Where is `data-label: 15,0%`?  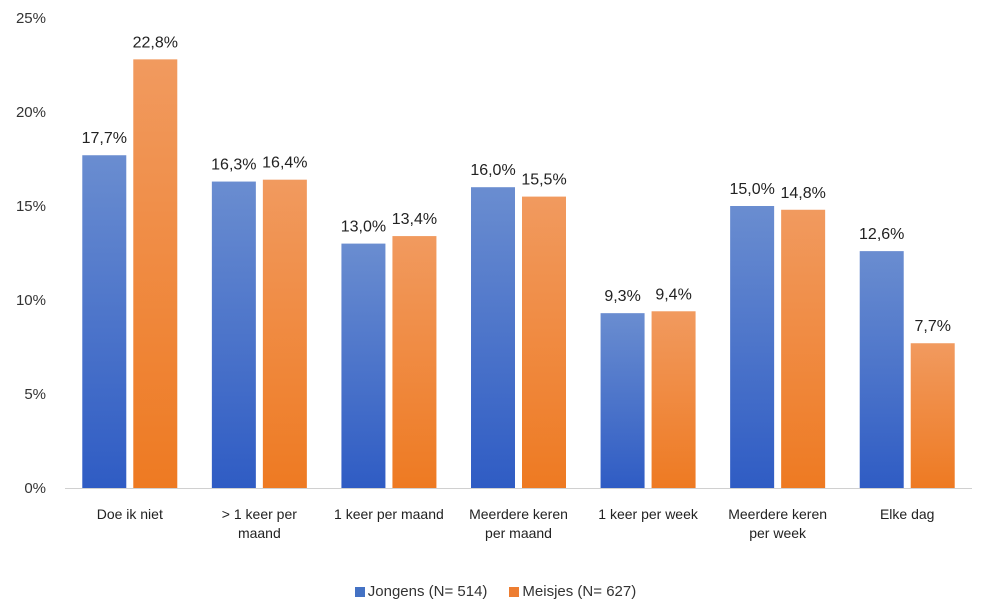
data-label: 15,0% is located at coordinates (751, 189).